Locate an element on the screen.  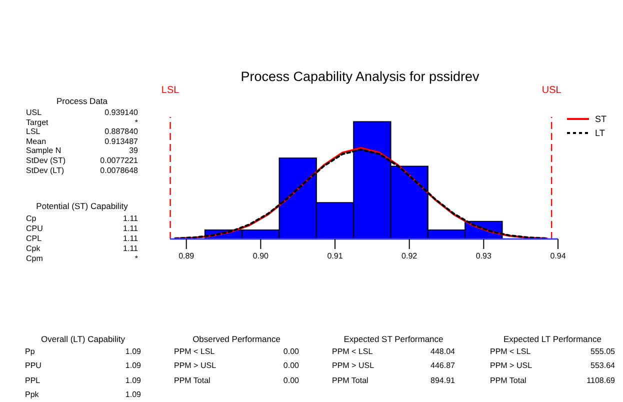
text: Overall (LT) Capability is located at coordinates (83, 339).